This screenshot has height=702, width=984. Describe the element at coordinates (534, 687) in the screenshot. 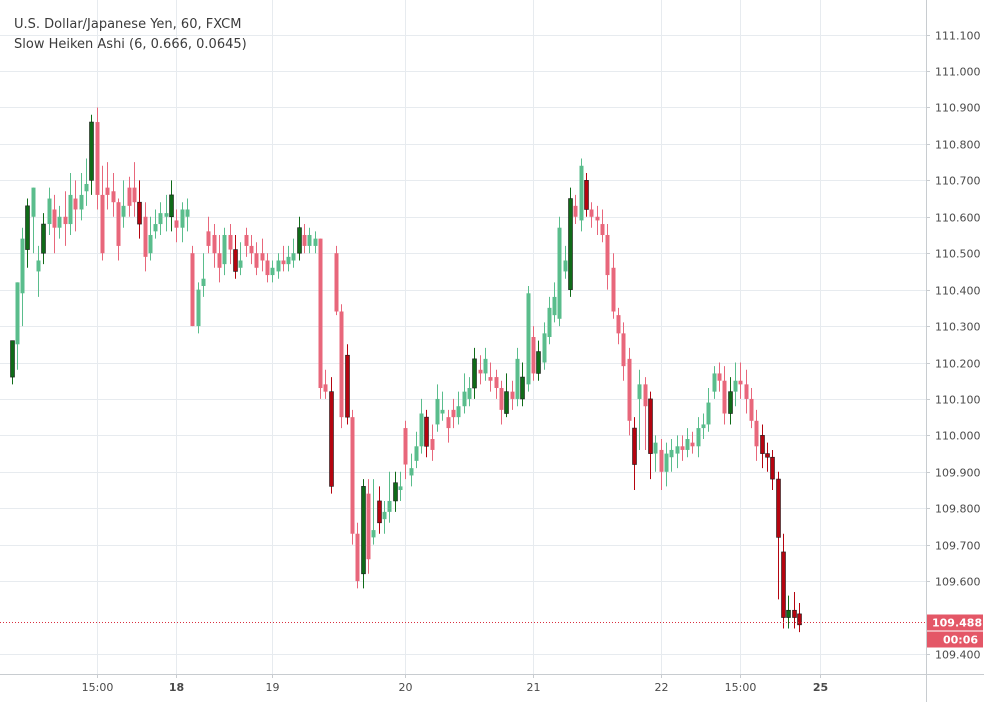

I see `x-tick-label: 21` at that location.